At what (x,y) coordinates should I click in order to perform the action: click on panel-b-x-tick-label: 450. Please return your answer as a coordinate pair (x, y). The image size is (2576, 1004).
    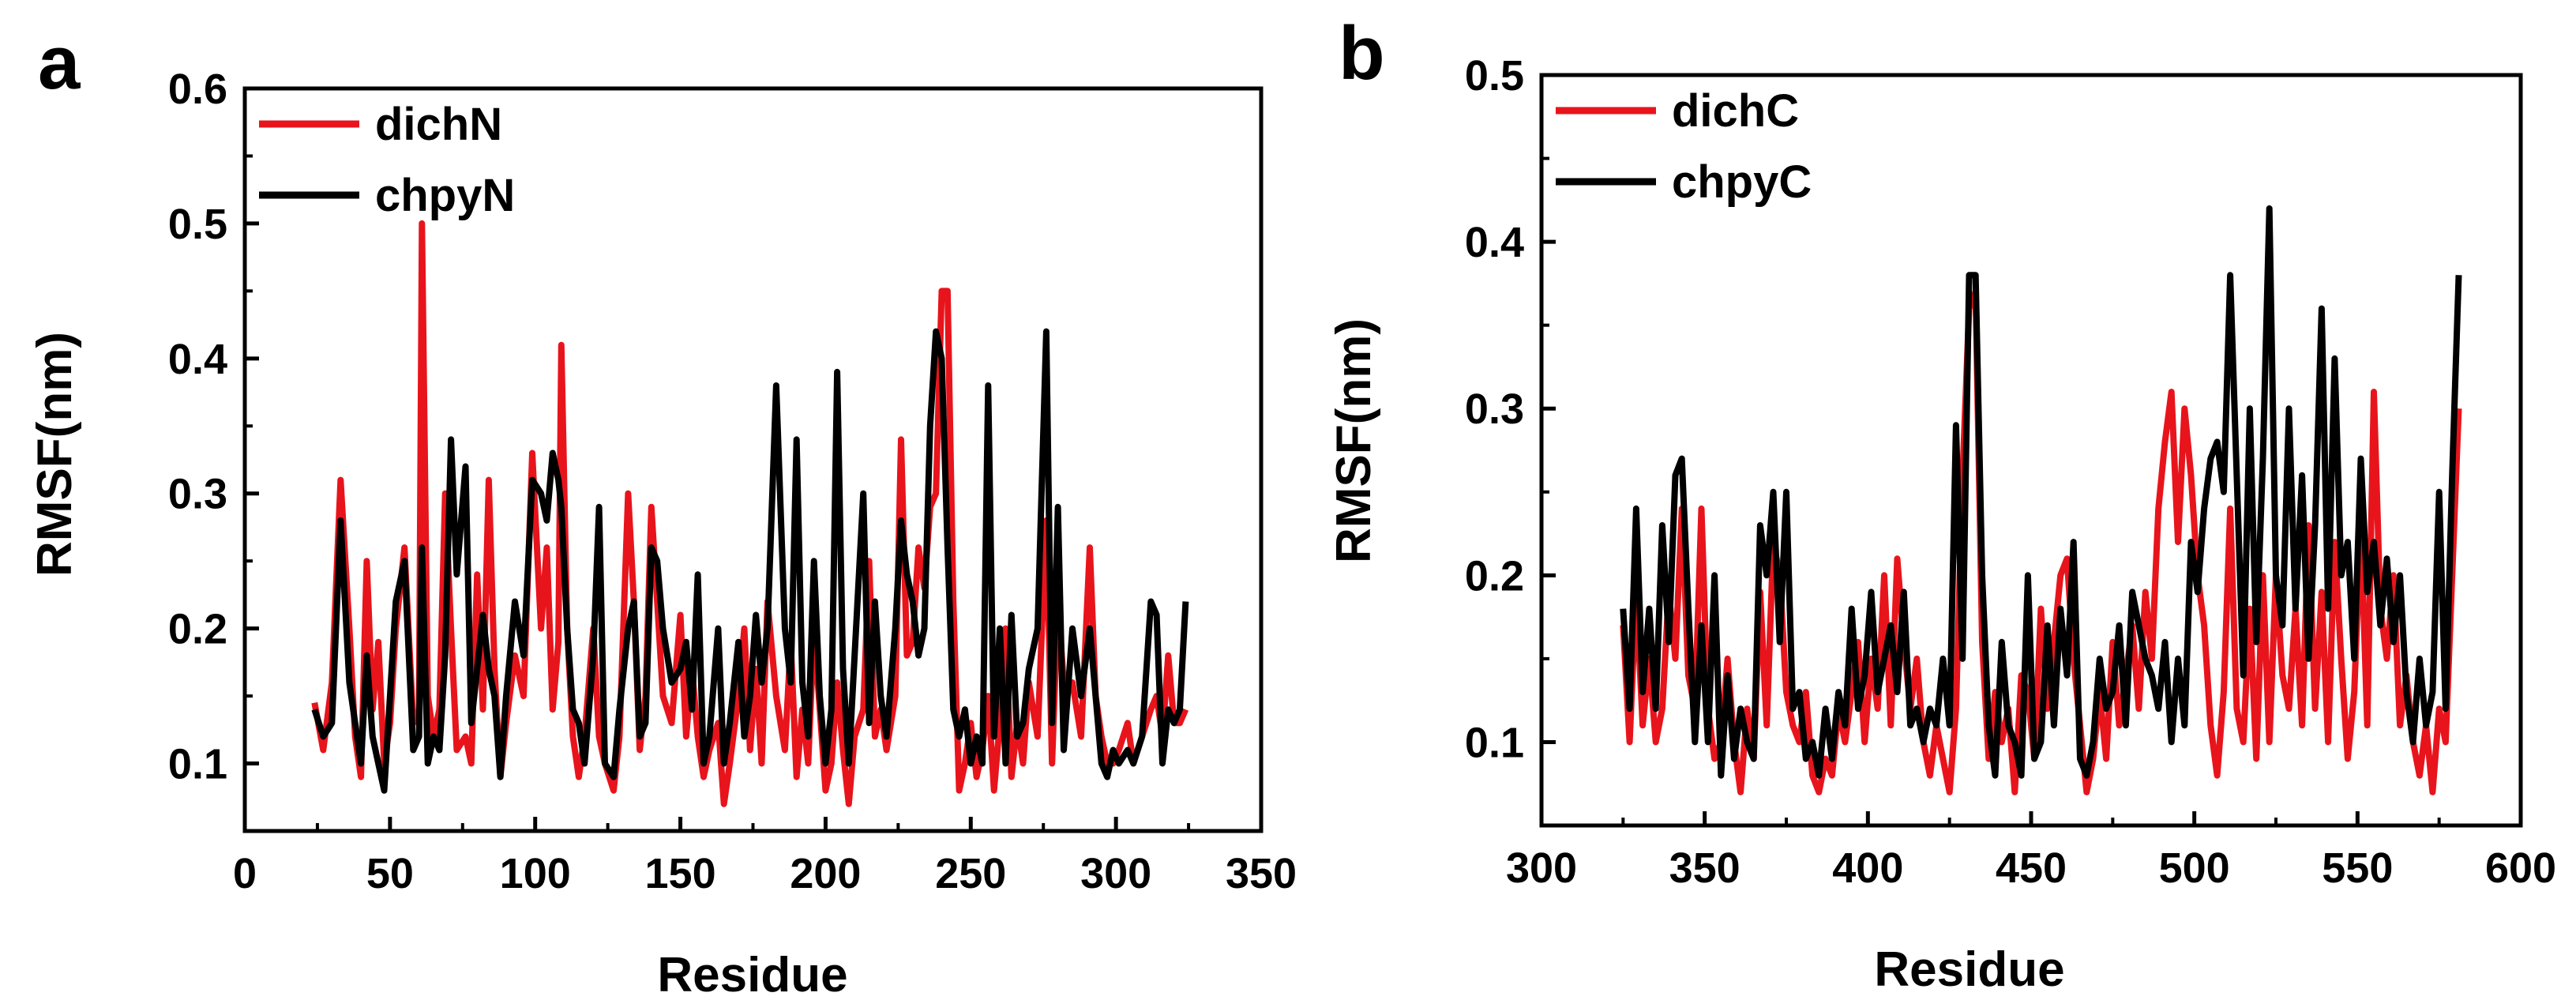
    Looking at the image, I should click on (2031, 868).